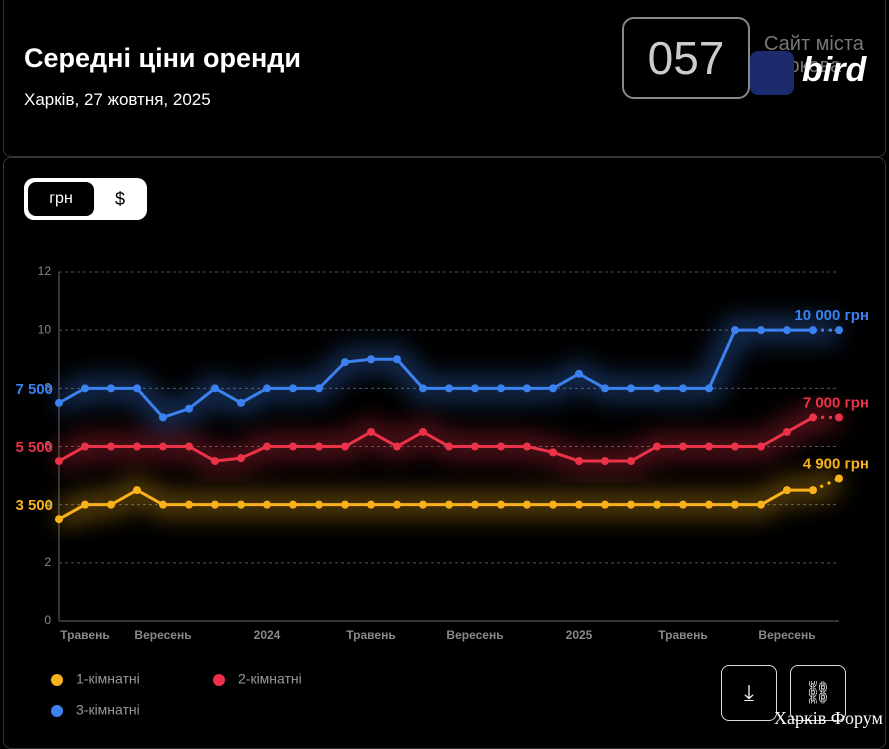  What do you see at coordinates (119, 199) in the screenshot?
I see `toggle-usd: $` at bounding box center [119, 199].